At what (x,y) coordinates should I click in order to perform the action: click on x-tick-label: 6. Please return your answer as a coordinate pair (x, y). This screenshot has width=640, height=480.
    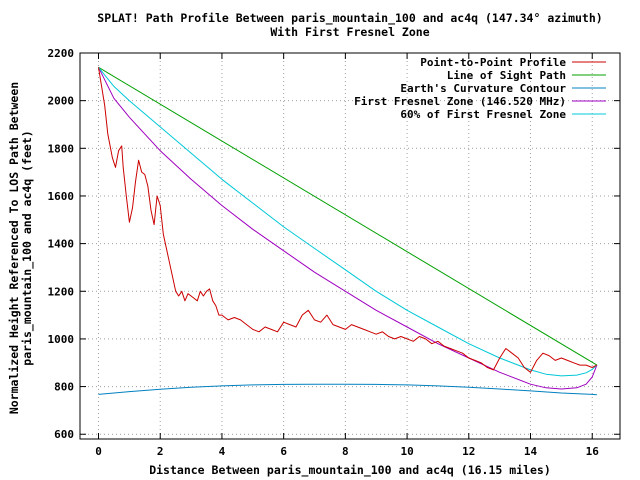
    Looking at the image, I should click on (283, 451).